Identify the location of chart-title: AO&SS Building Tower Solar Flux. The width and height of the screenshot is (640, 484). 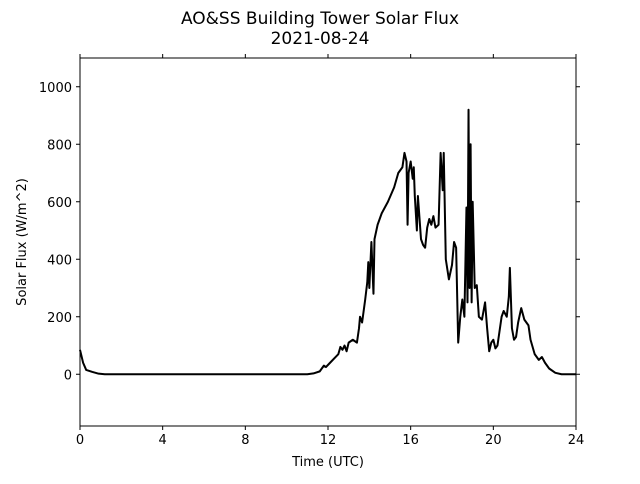
(320, 19).